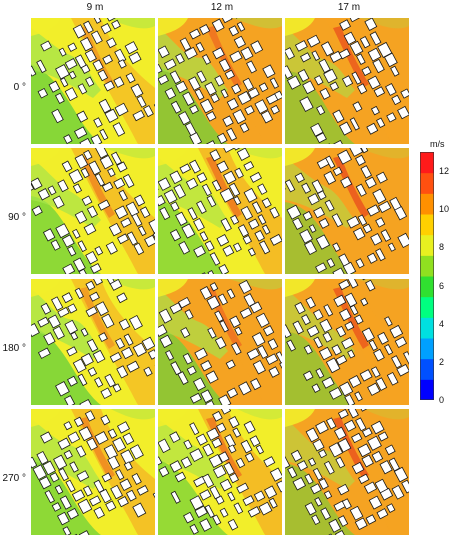 The height and width of the screenshot is (550, 454). Describe the element at coordinates (442, 323) in the screenshot. I see `colorbar-tick-label: 4` at that location.